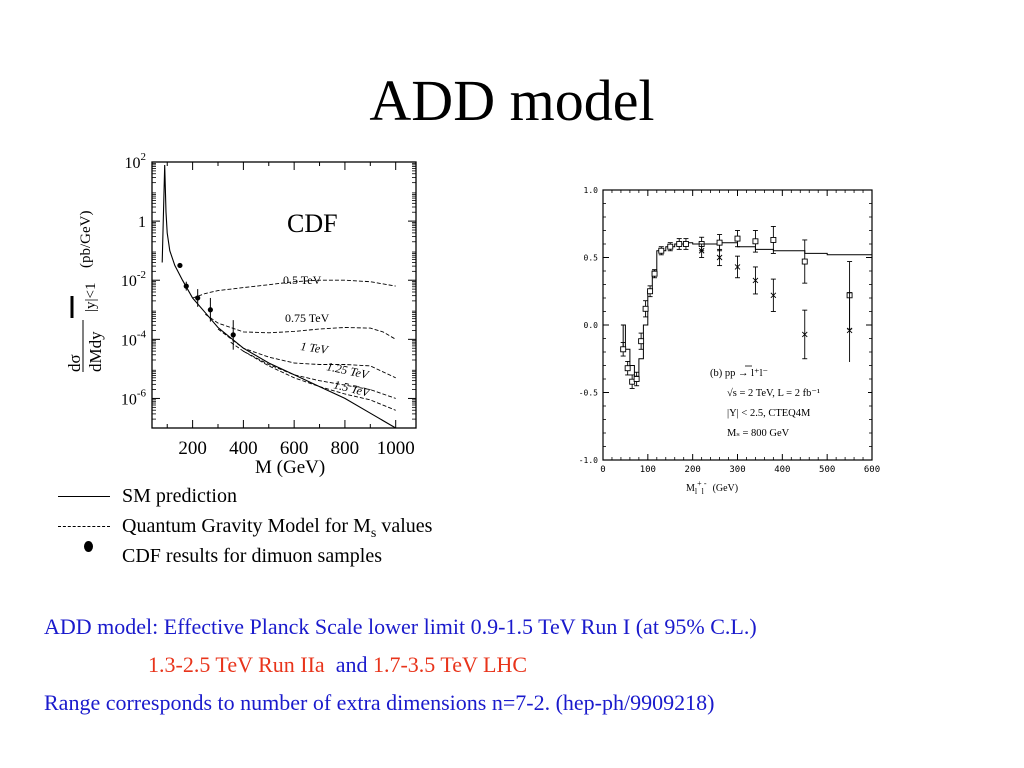 This screenshot has height=768, width=1024. I want to click on afb-data-points, so click(736, 307).